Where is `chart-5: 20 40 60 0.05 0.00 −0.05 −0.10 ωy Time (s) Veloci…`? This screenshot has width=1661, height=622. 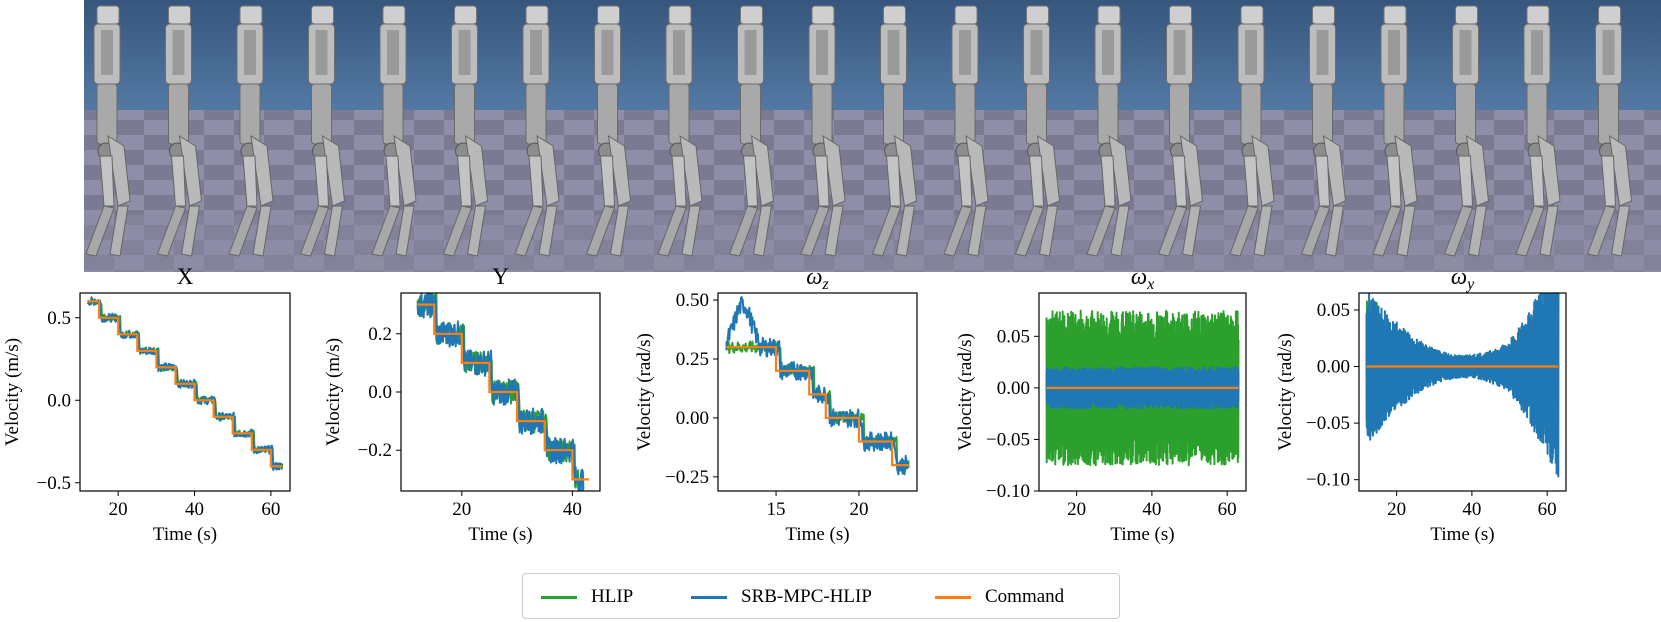
chart-5: 20 40 60 0.05 0.00 −0.05 −0.10 ωy Time (s) Veloci… is located at coordinates (1421, 404).